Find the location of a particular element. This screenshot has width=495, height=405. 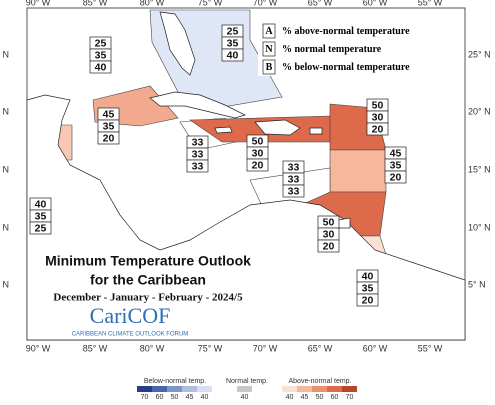

legend-text: % normal temperature is located at coordinates (332, 49).